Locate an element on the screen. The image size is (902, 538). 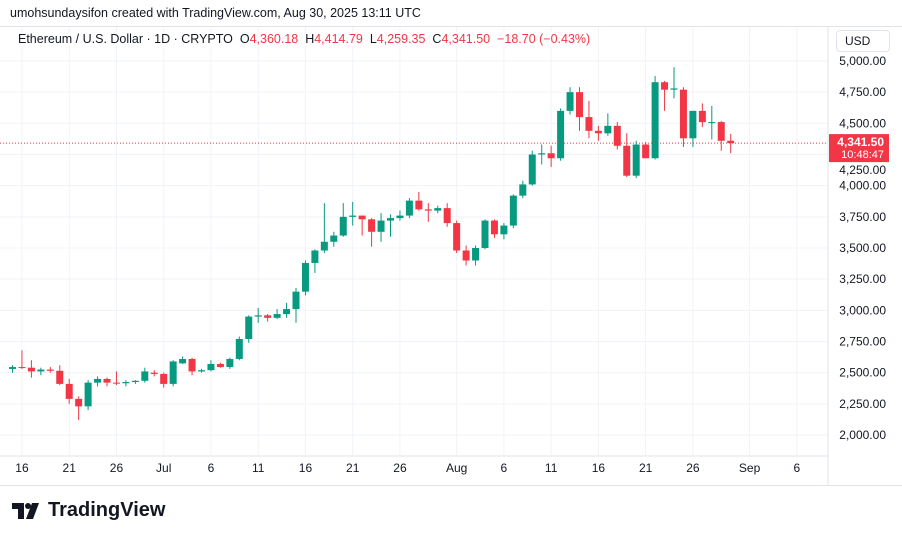
x-tick-label: 6 is located at coordinates (211, 468).